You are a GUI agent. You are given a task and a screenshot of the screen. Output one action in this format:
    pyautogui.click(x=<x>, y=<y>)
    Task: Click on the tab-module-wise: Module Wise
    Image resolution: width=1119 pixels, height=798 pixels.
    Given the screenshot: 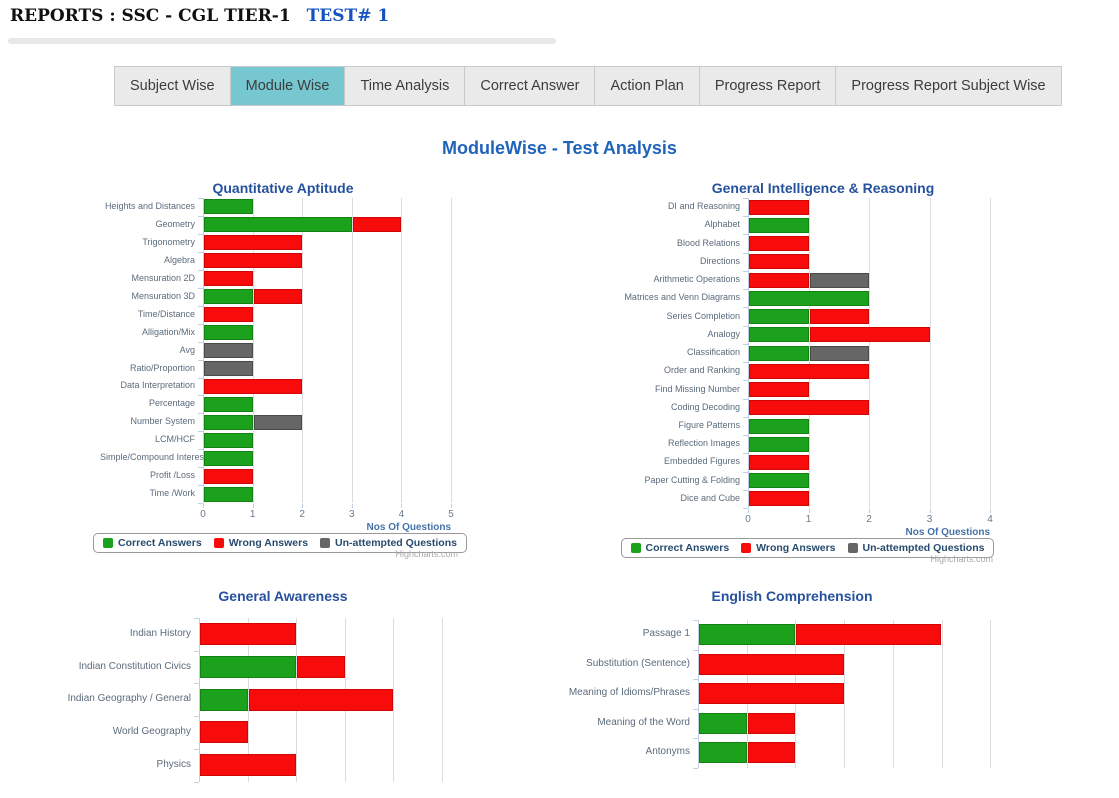 What is the action you would take?
    pyautogui.click(x=287, y=86)
    